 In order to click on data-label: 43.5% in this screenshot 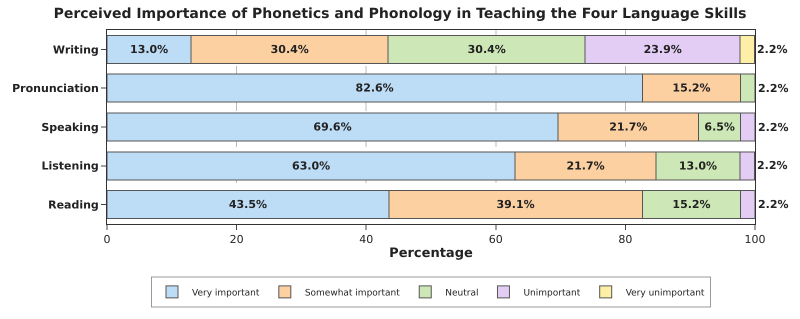, I will do `click(248, 205)`.